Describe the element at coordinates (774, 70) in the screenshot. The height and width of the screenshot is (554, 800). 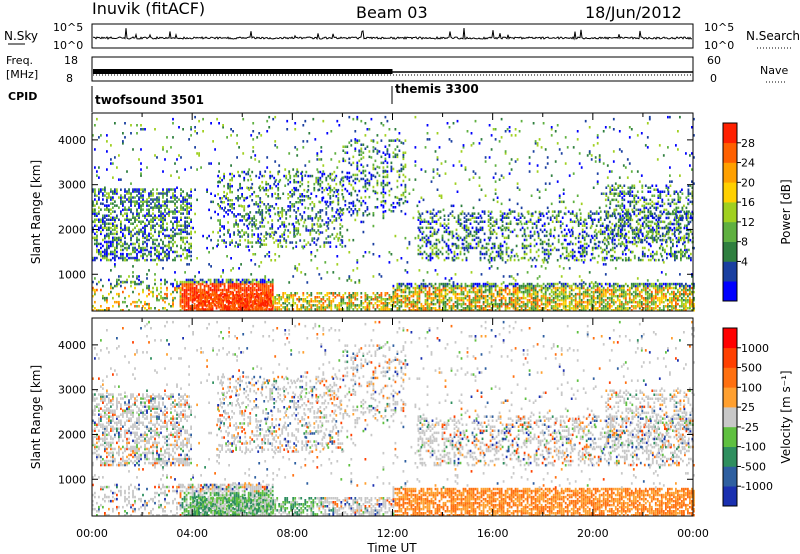
I see `nave-label: Nave` at that location.